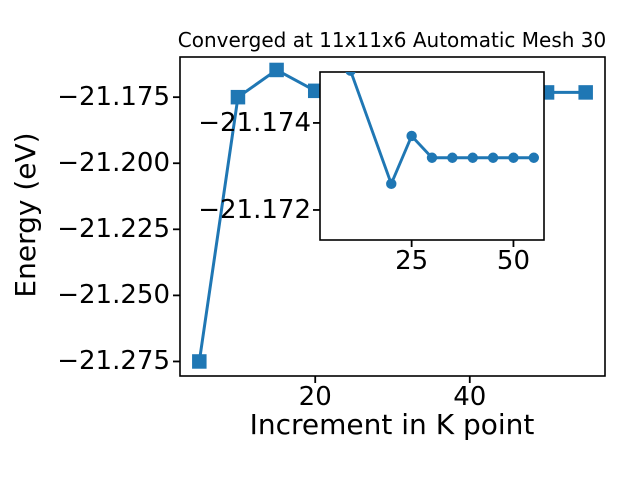 The image size is (640, 480). Describe the element at coordinates (412, 261) in the screenshot. I see `inset-x-tick-label: 25` at that location.